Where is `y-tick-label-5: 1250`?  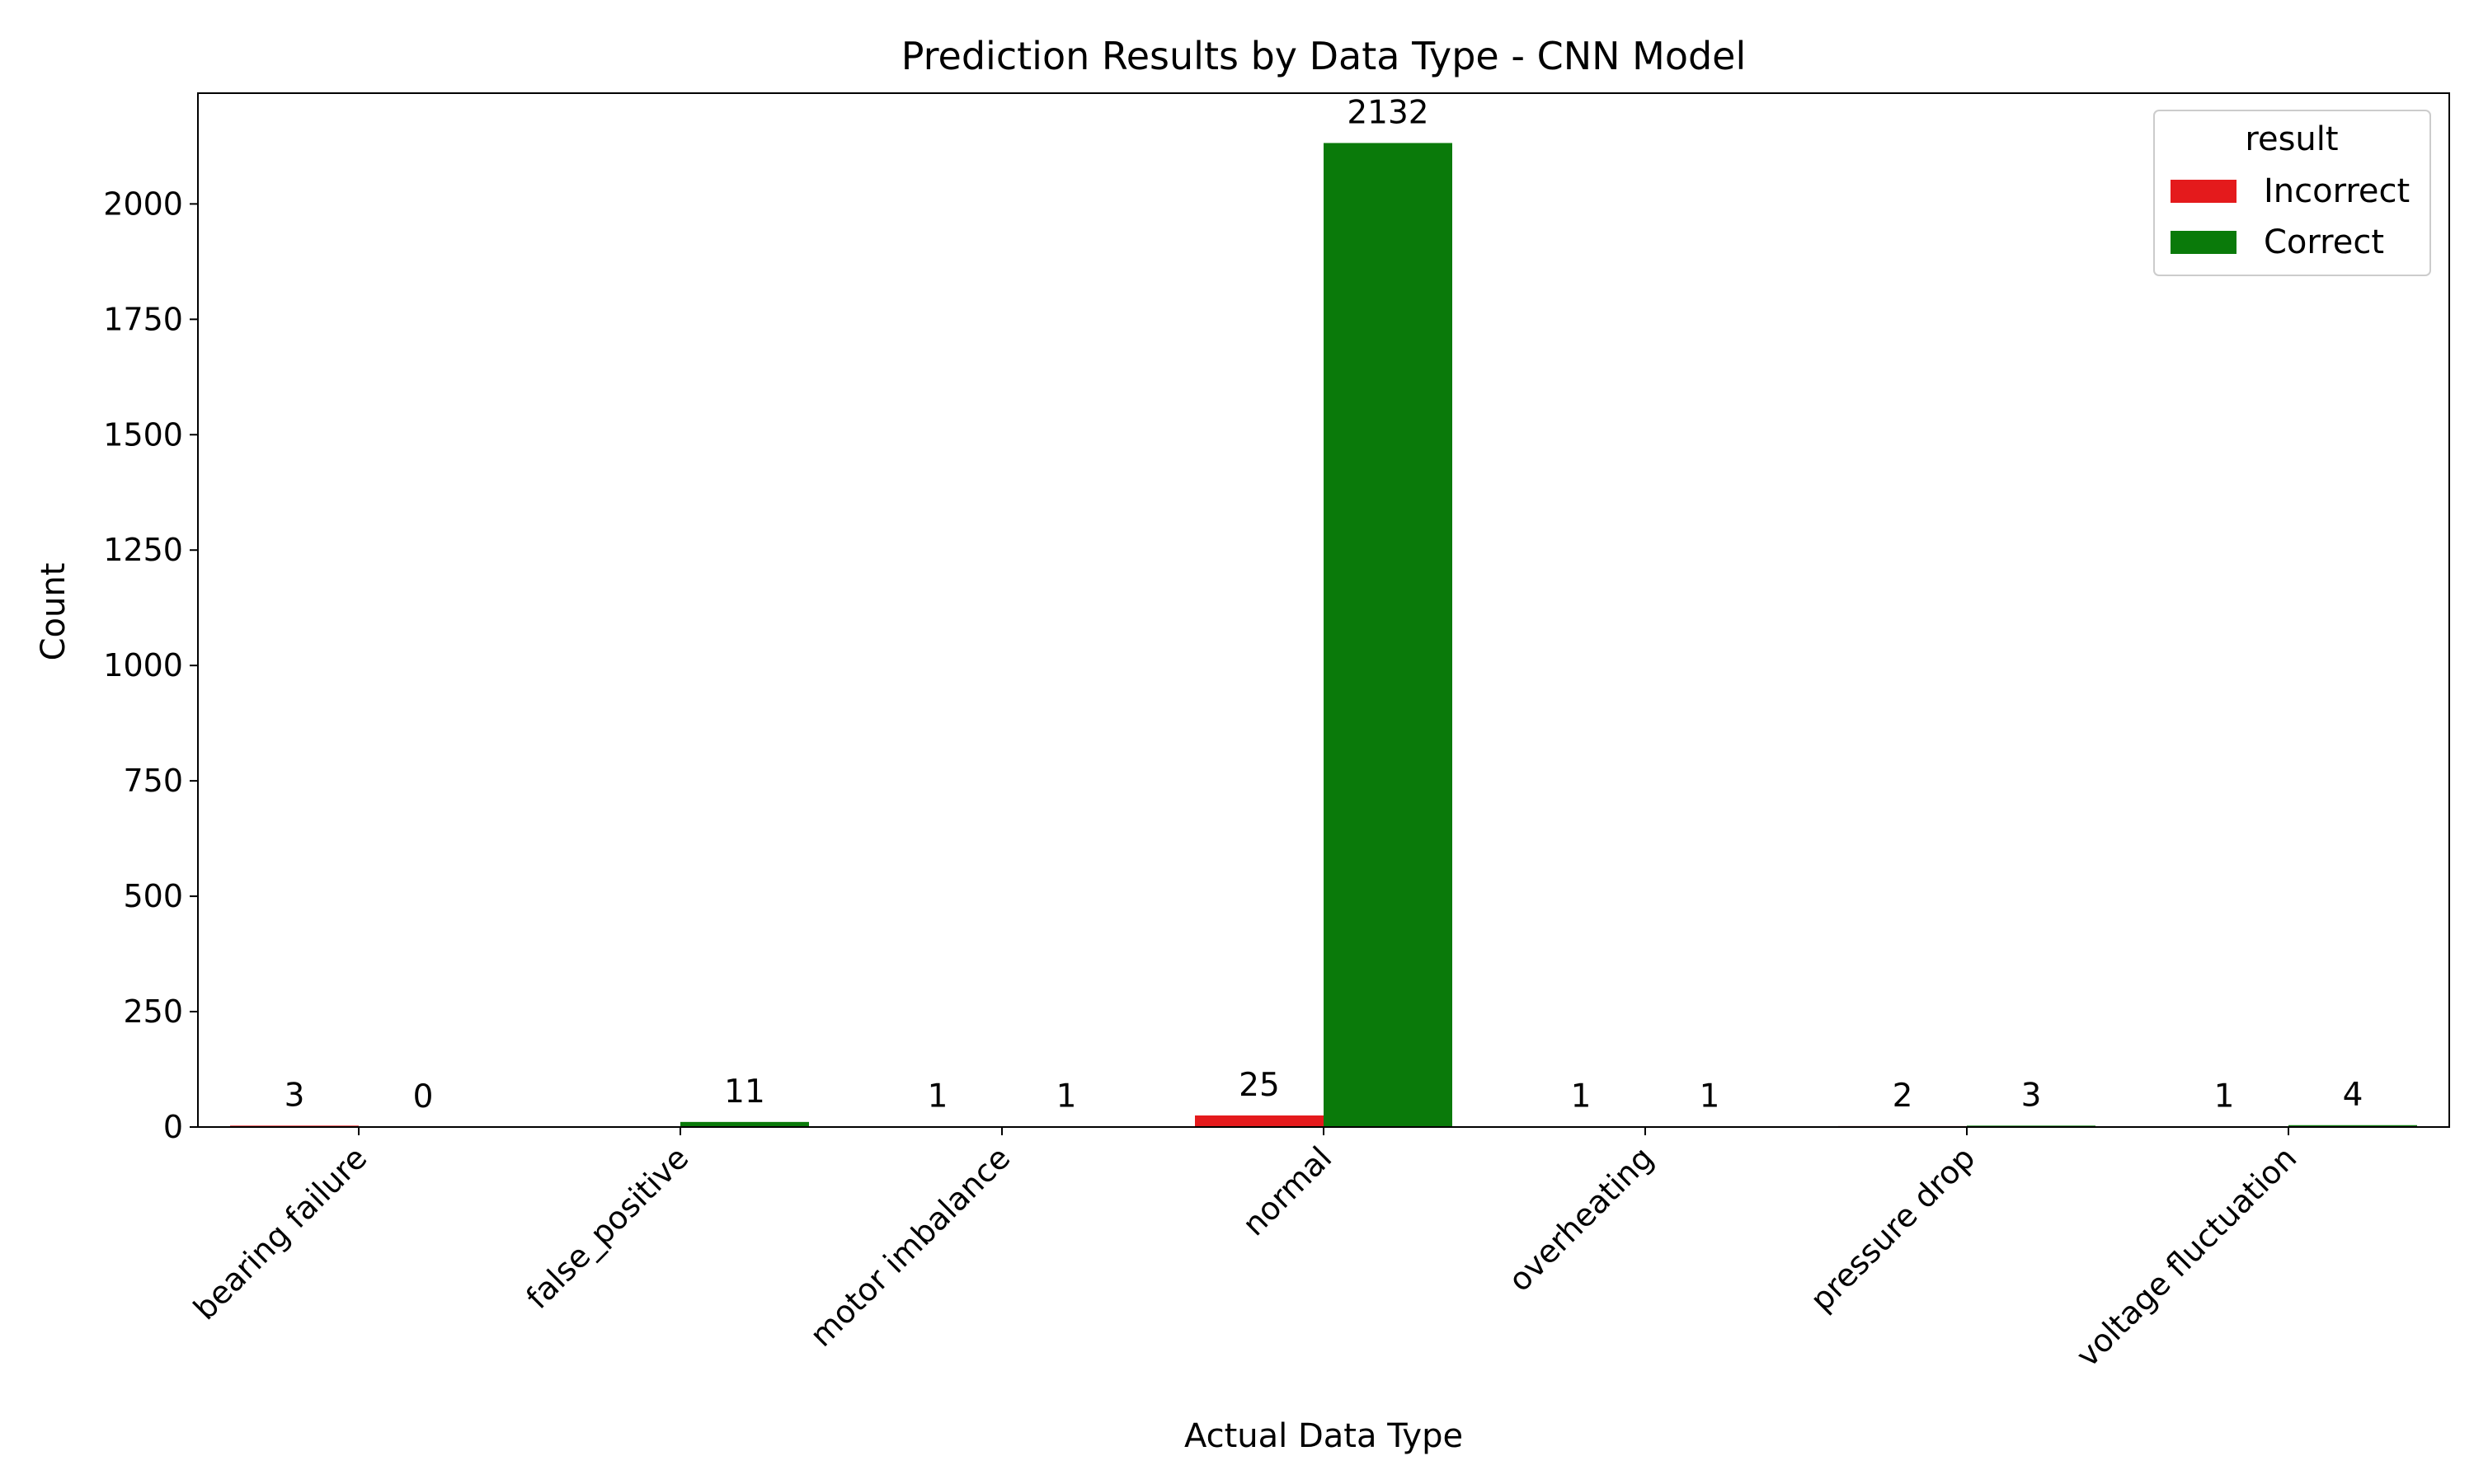 y-tick-label-5: 1250 is located at coordinates (143, 550).